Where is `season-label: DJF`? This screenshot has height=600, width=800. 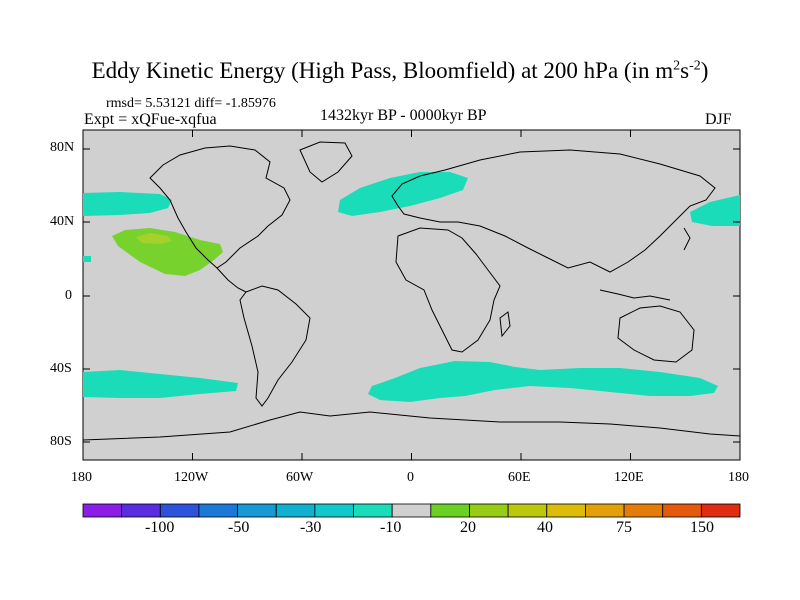
season-label: DJF is located at coordinates (718, 119).